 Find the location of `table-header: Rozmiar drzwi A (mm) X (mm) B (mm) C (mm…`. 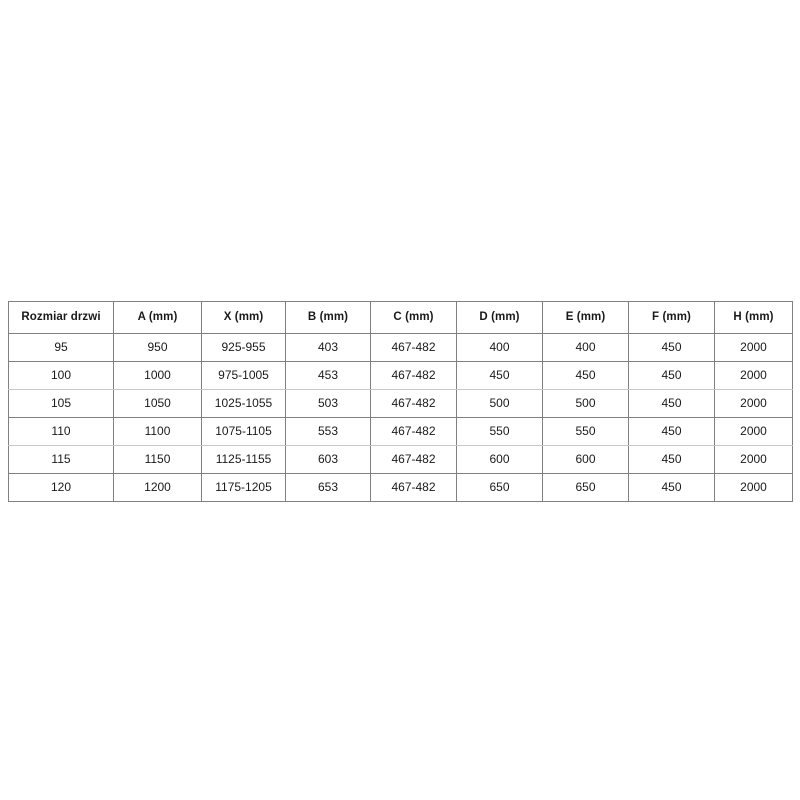

table-header: Rozmiar drzwi A (mm) X (mm) B (mm) C (mm… is located at coordinates (400, 317).